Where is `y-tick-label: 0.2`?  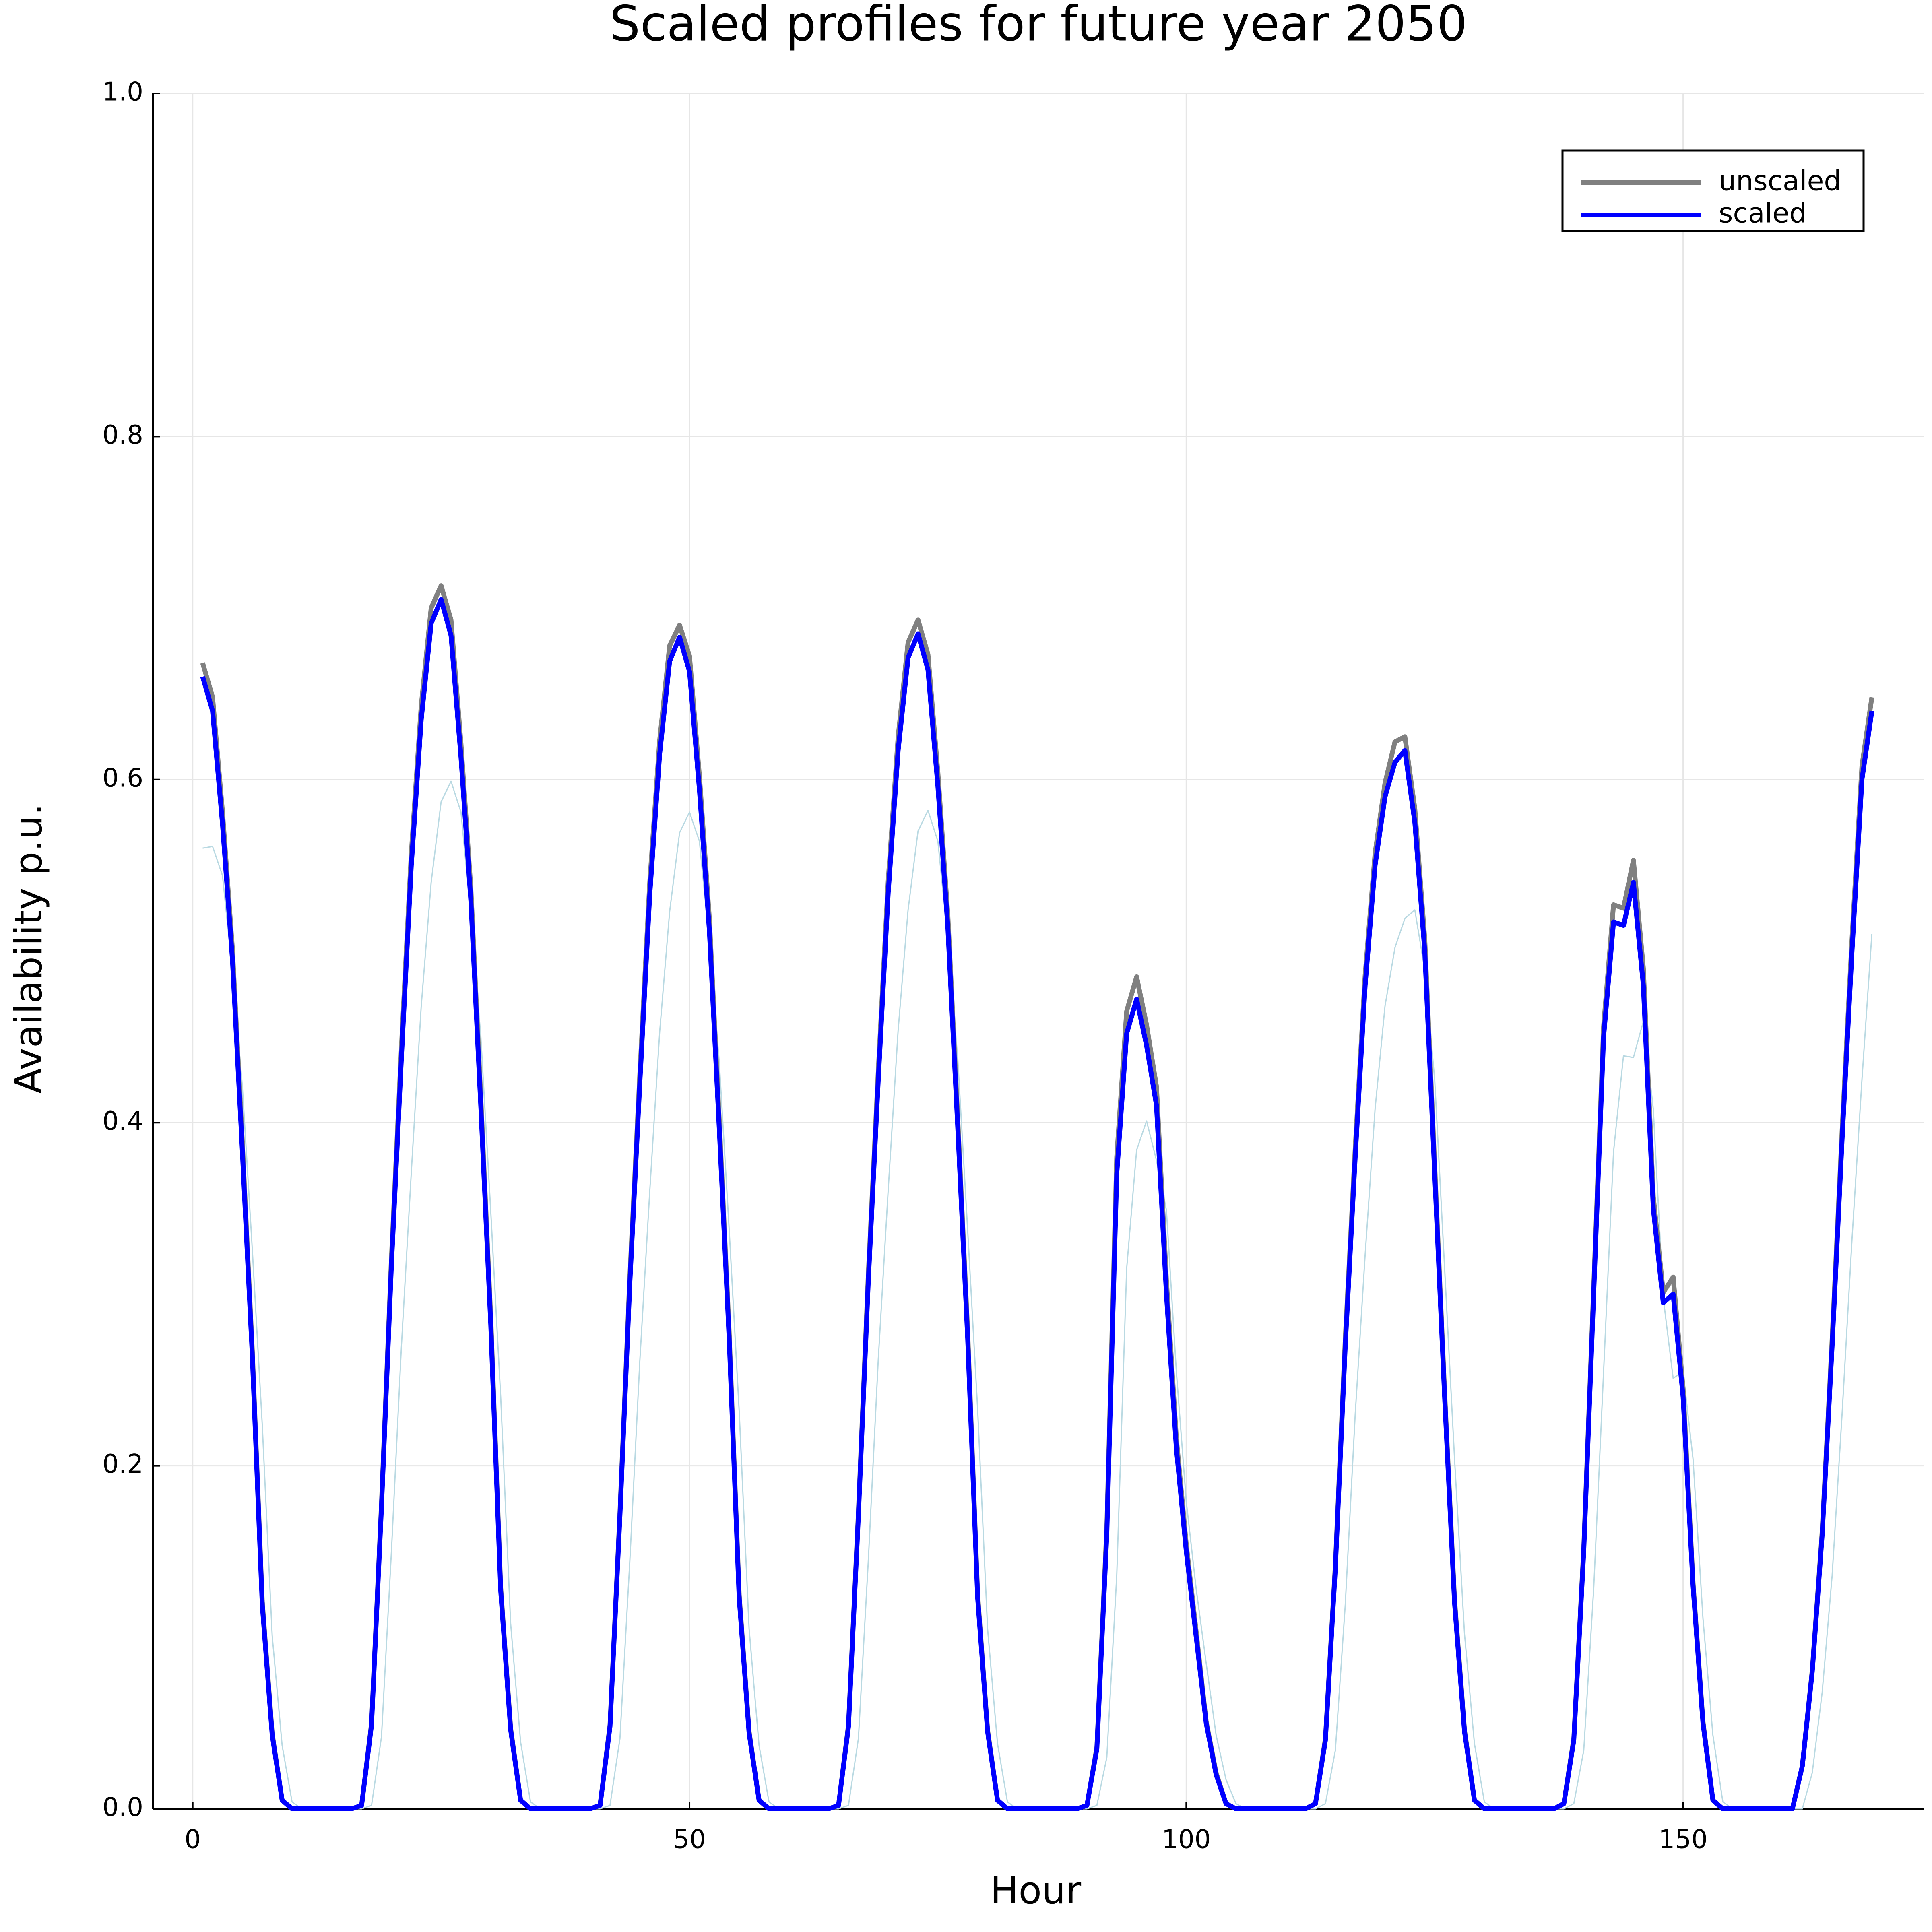 y-tick-label: 0.2 is located at coordinates (122, 1464).